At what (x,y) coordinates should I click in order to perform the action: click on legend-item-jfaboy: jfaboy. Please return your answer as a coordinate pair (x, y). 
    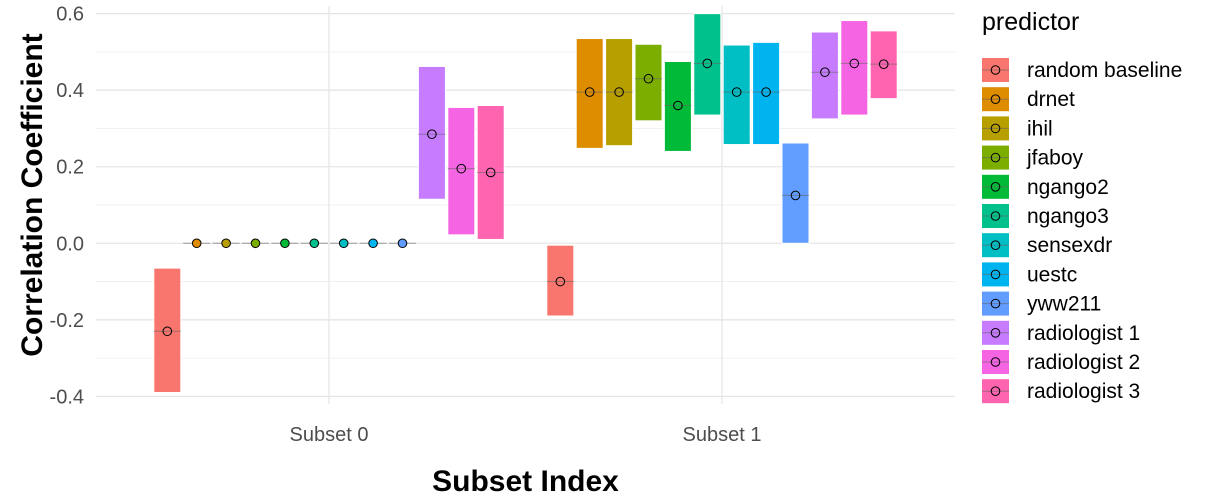
    Looking at the image, I should click on (1033, 157).